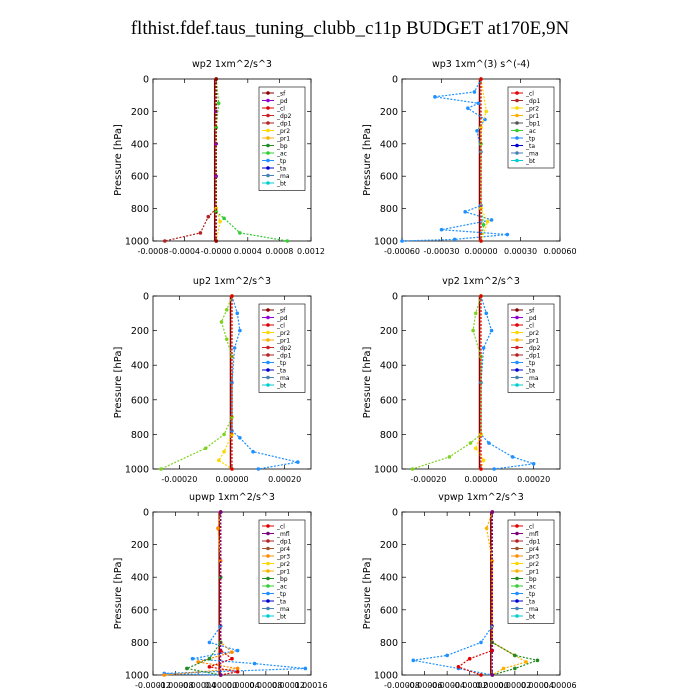 The height and width of the screenshot is (700, 700). What do you see at coordinates (280, 325) in the screenshot?
I see `legend-label-cl: _cl` at bounding box center [280, 325].